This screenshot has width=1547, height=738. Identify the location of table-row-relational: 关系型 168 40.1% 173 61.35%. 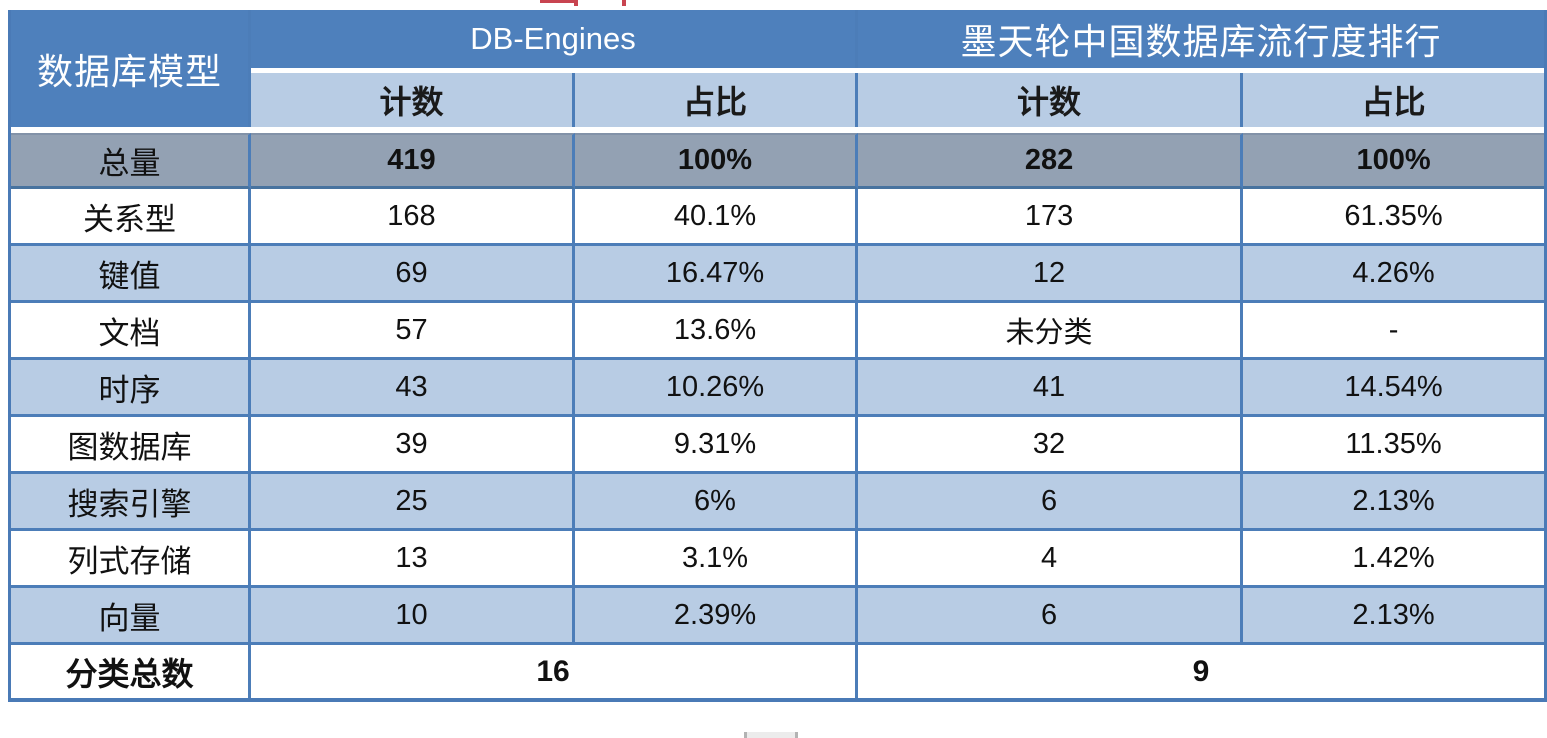
(778, 217).